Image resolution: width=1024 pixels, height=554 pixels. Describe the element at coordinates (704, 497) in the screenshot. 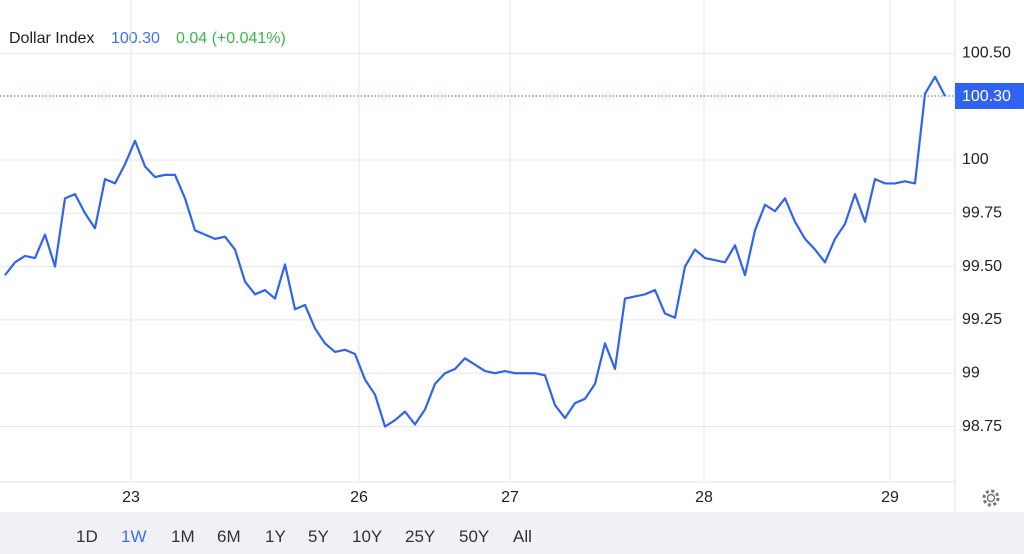

I see `x-tick-label: 28` at that location.